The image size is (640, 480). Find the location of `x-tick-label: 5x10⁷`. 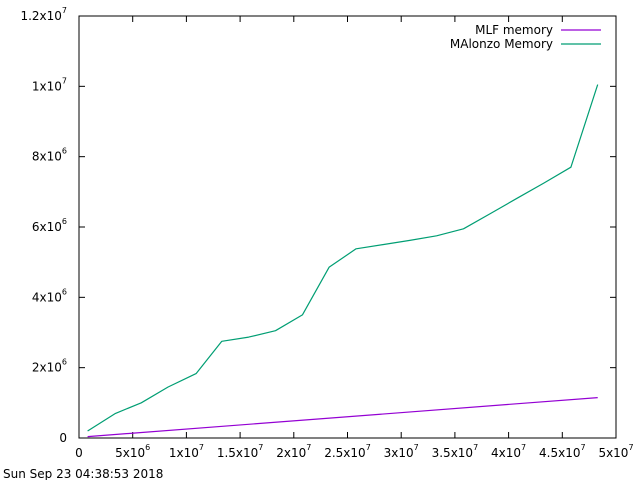

x-tick-label: 5x10⁷ is located at coordinates (615, 451).